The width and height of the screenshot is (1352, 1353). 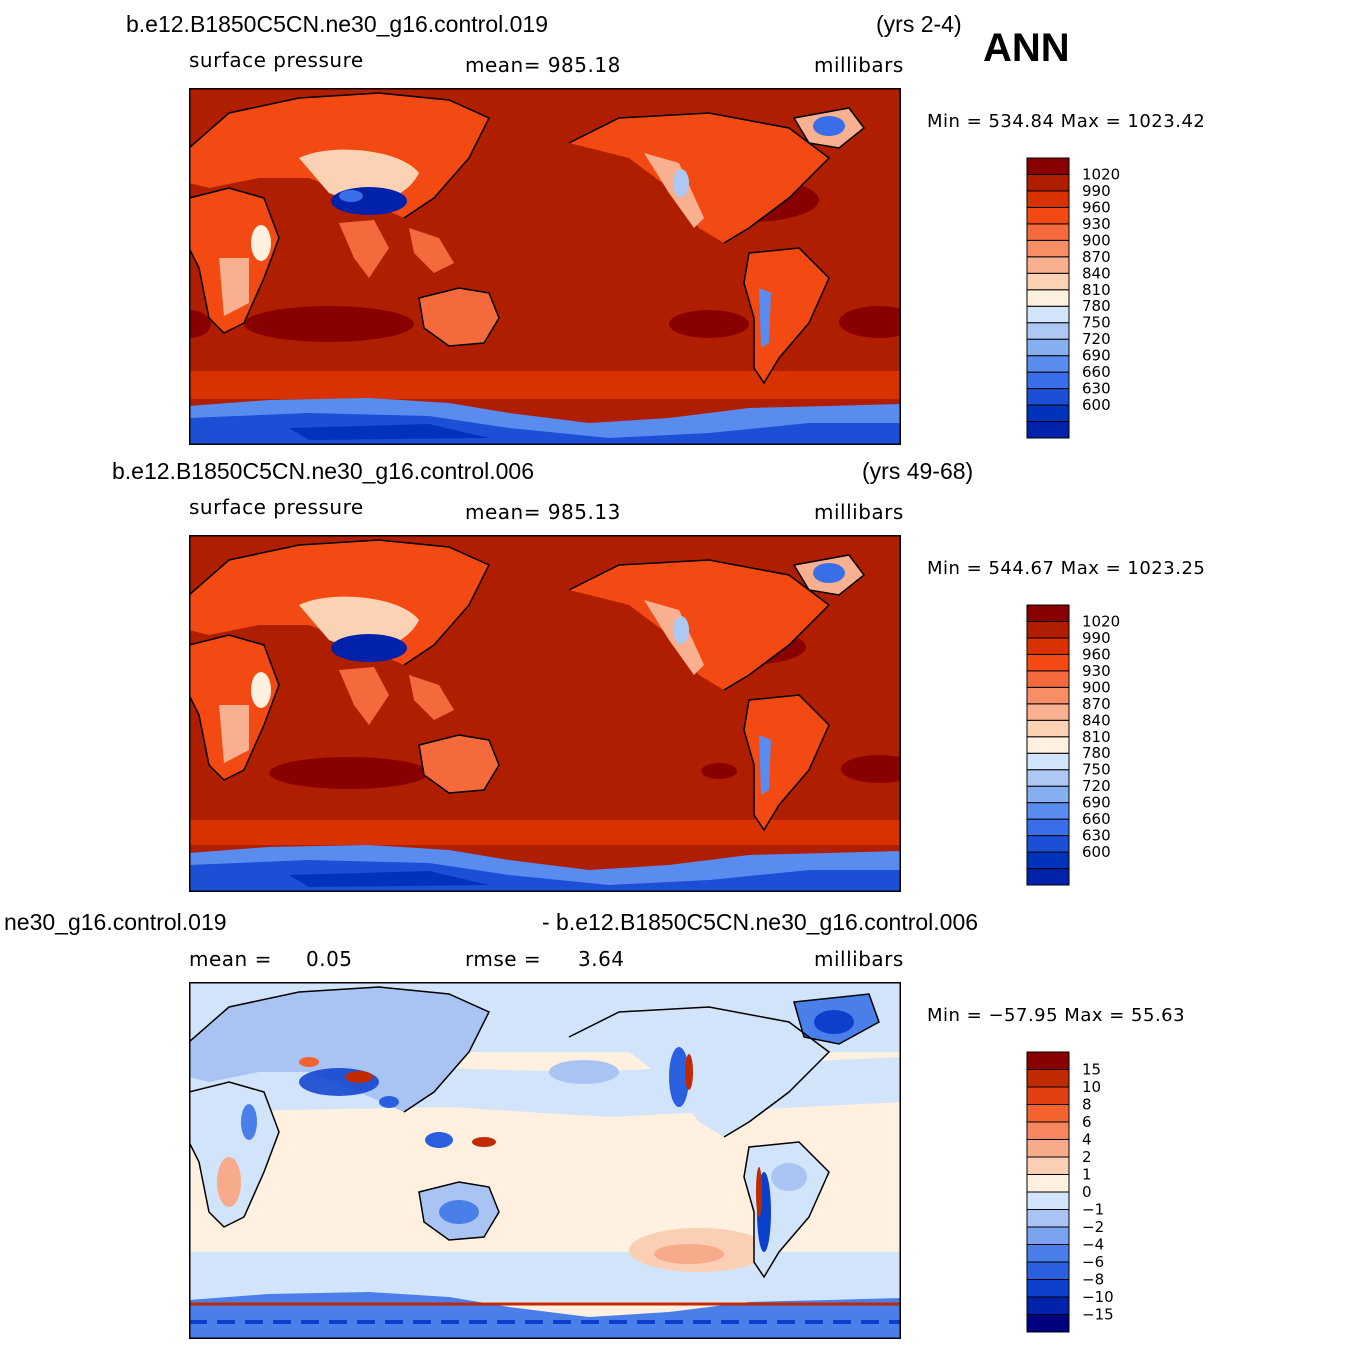 I want to click on colorbar-label-2-2: 960, so click(x=1096, y=654).